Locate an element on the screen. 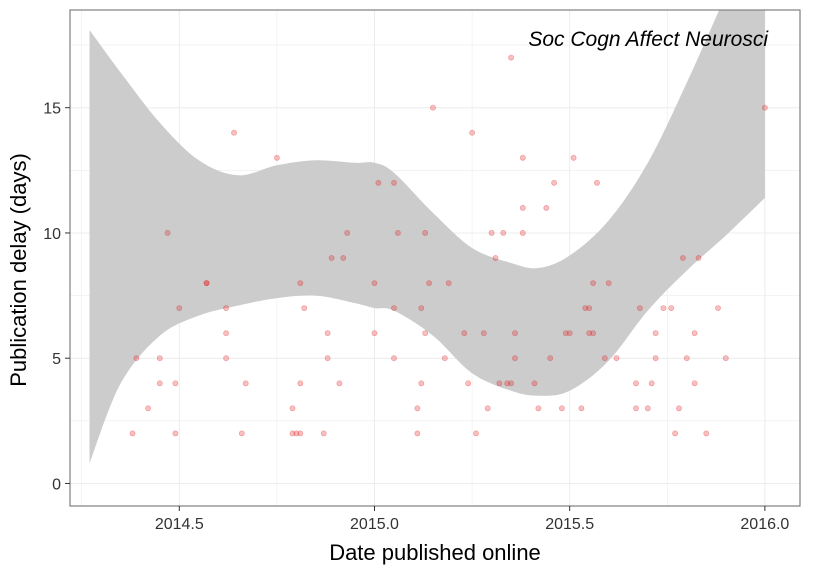 This screenshot has height=570, width=825. journal-annotation: Soc Cogn Affect Neurosci is located at coordinates (648, 39).